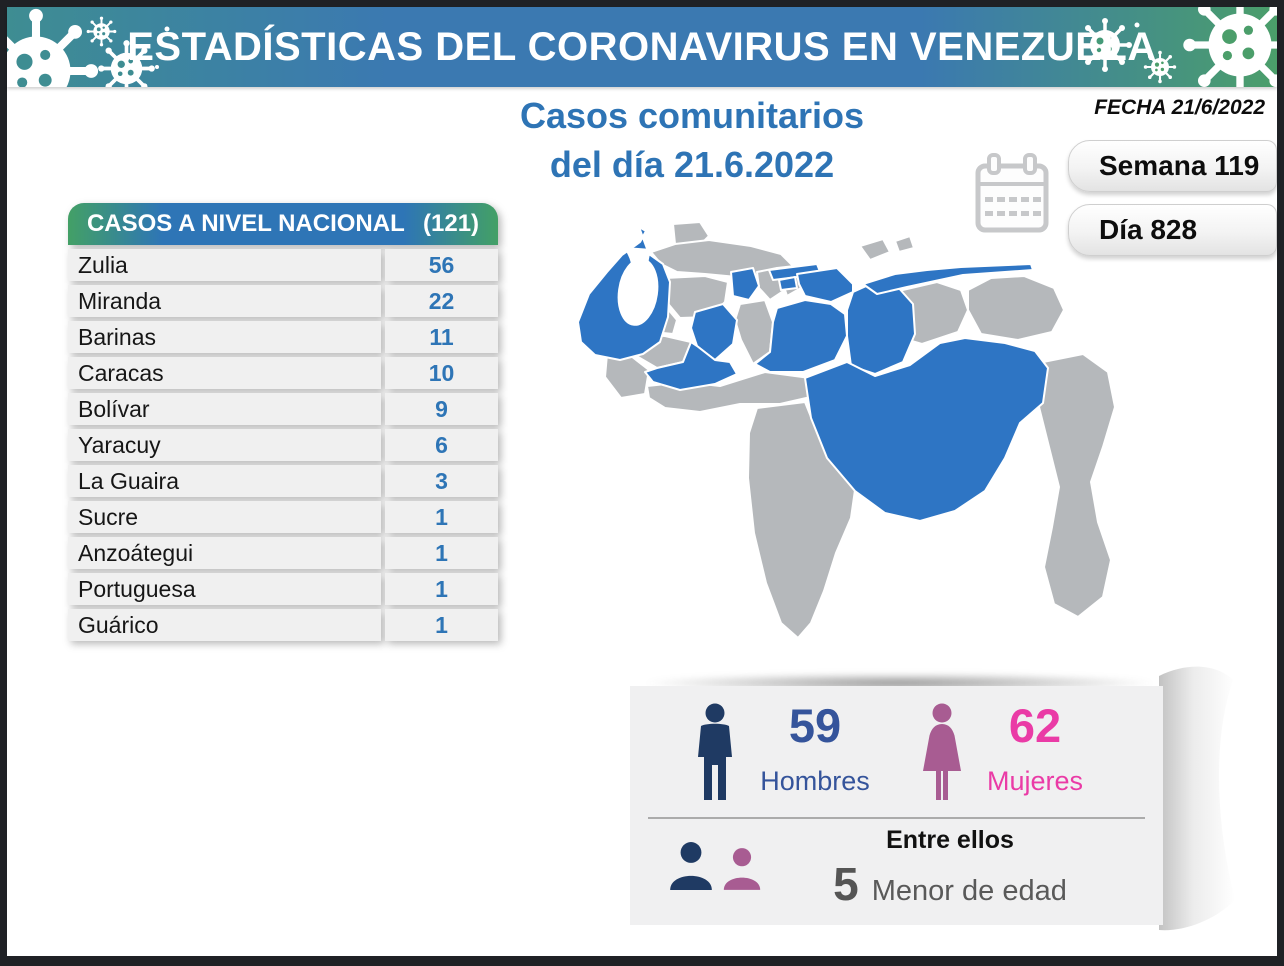 The image size is (1284, 966). I want to click on female-bust-icon, so click(742, 869).